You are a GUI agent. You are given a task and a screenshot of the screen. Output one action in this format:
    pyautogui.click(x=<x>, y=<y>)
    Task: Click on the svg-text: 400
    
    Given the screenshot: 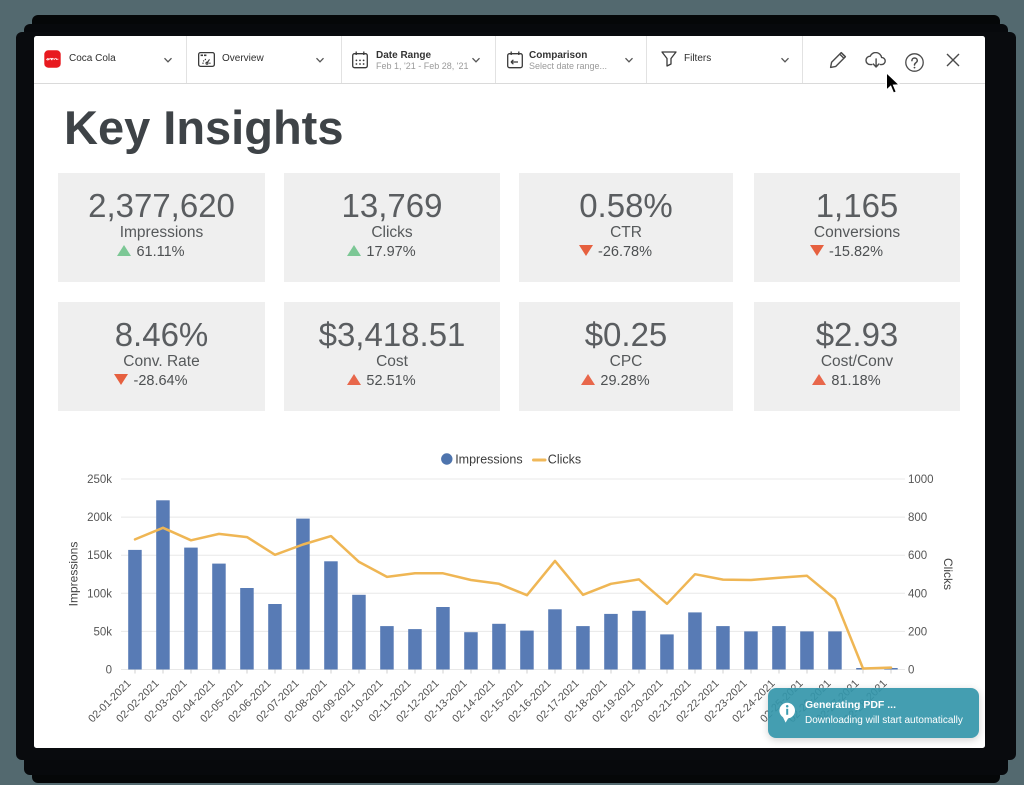 What is the action you would take?
    pyautogui.click(x=917, y=594)
    